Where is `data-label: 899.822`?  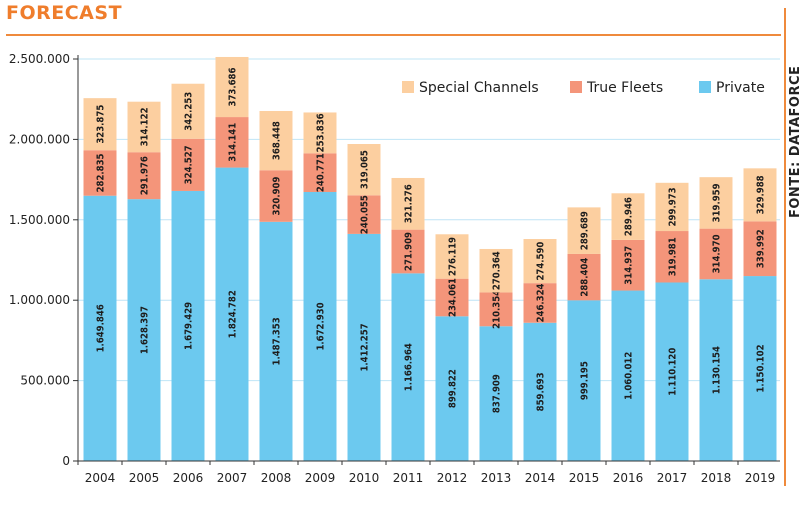
data-label: 899.822 is located at coordinates (453, 388).